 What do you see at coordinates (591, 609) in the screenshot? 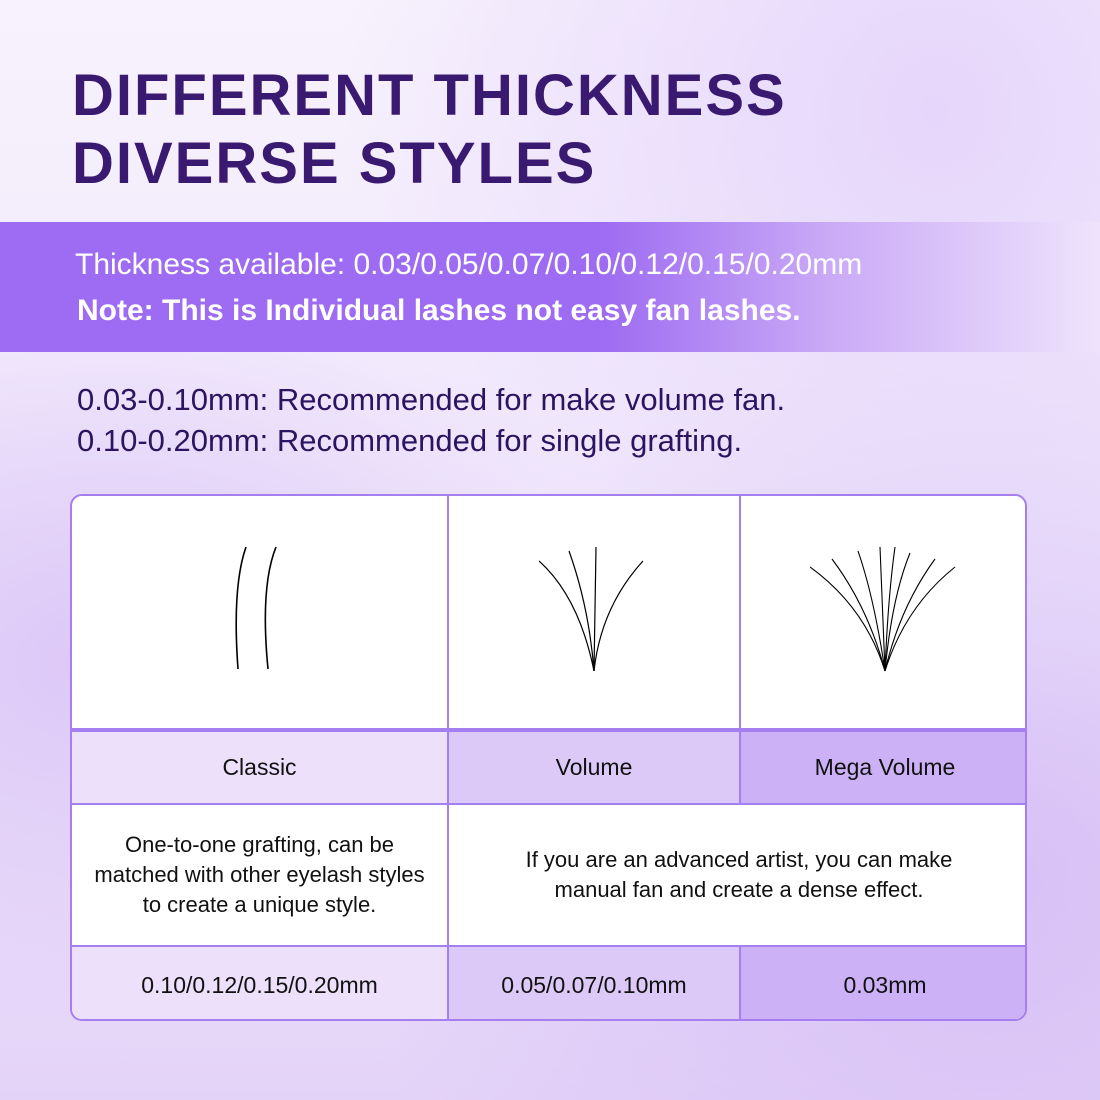
I see `volume-fan-icon` at bounding box center [591, 609].